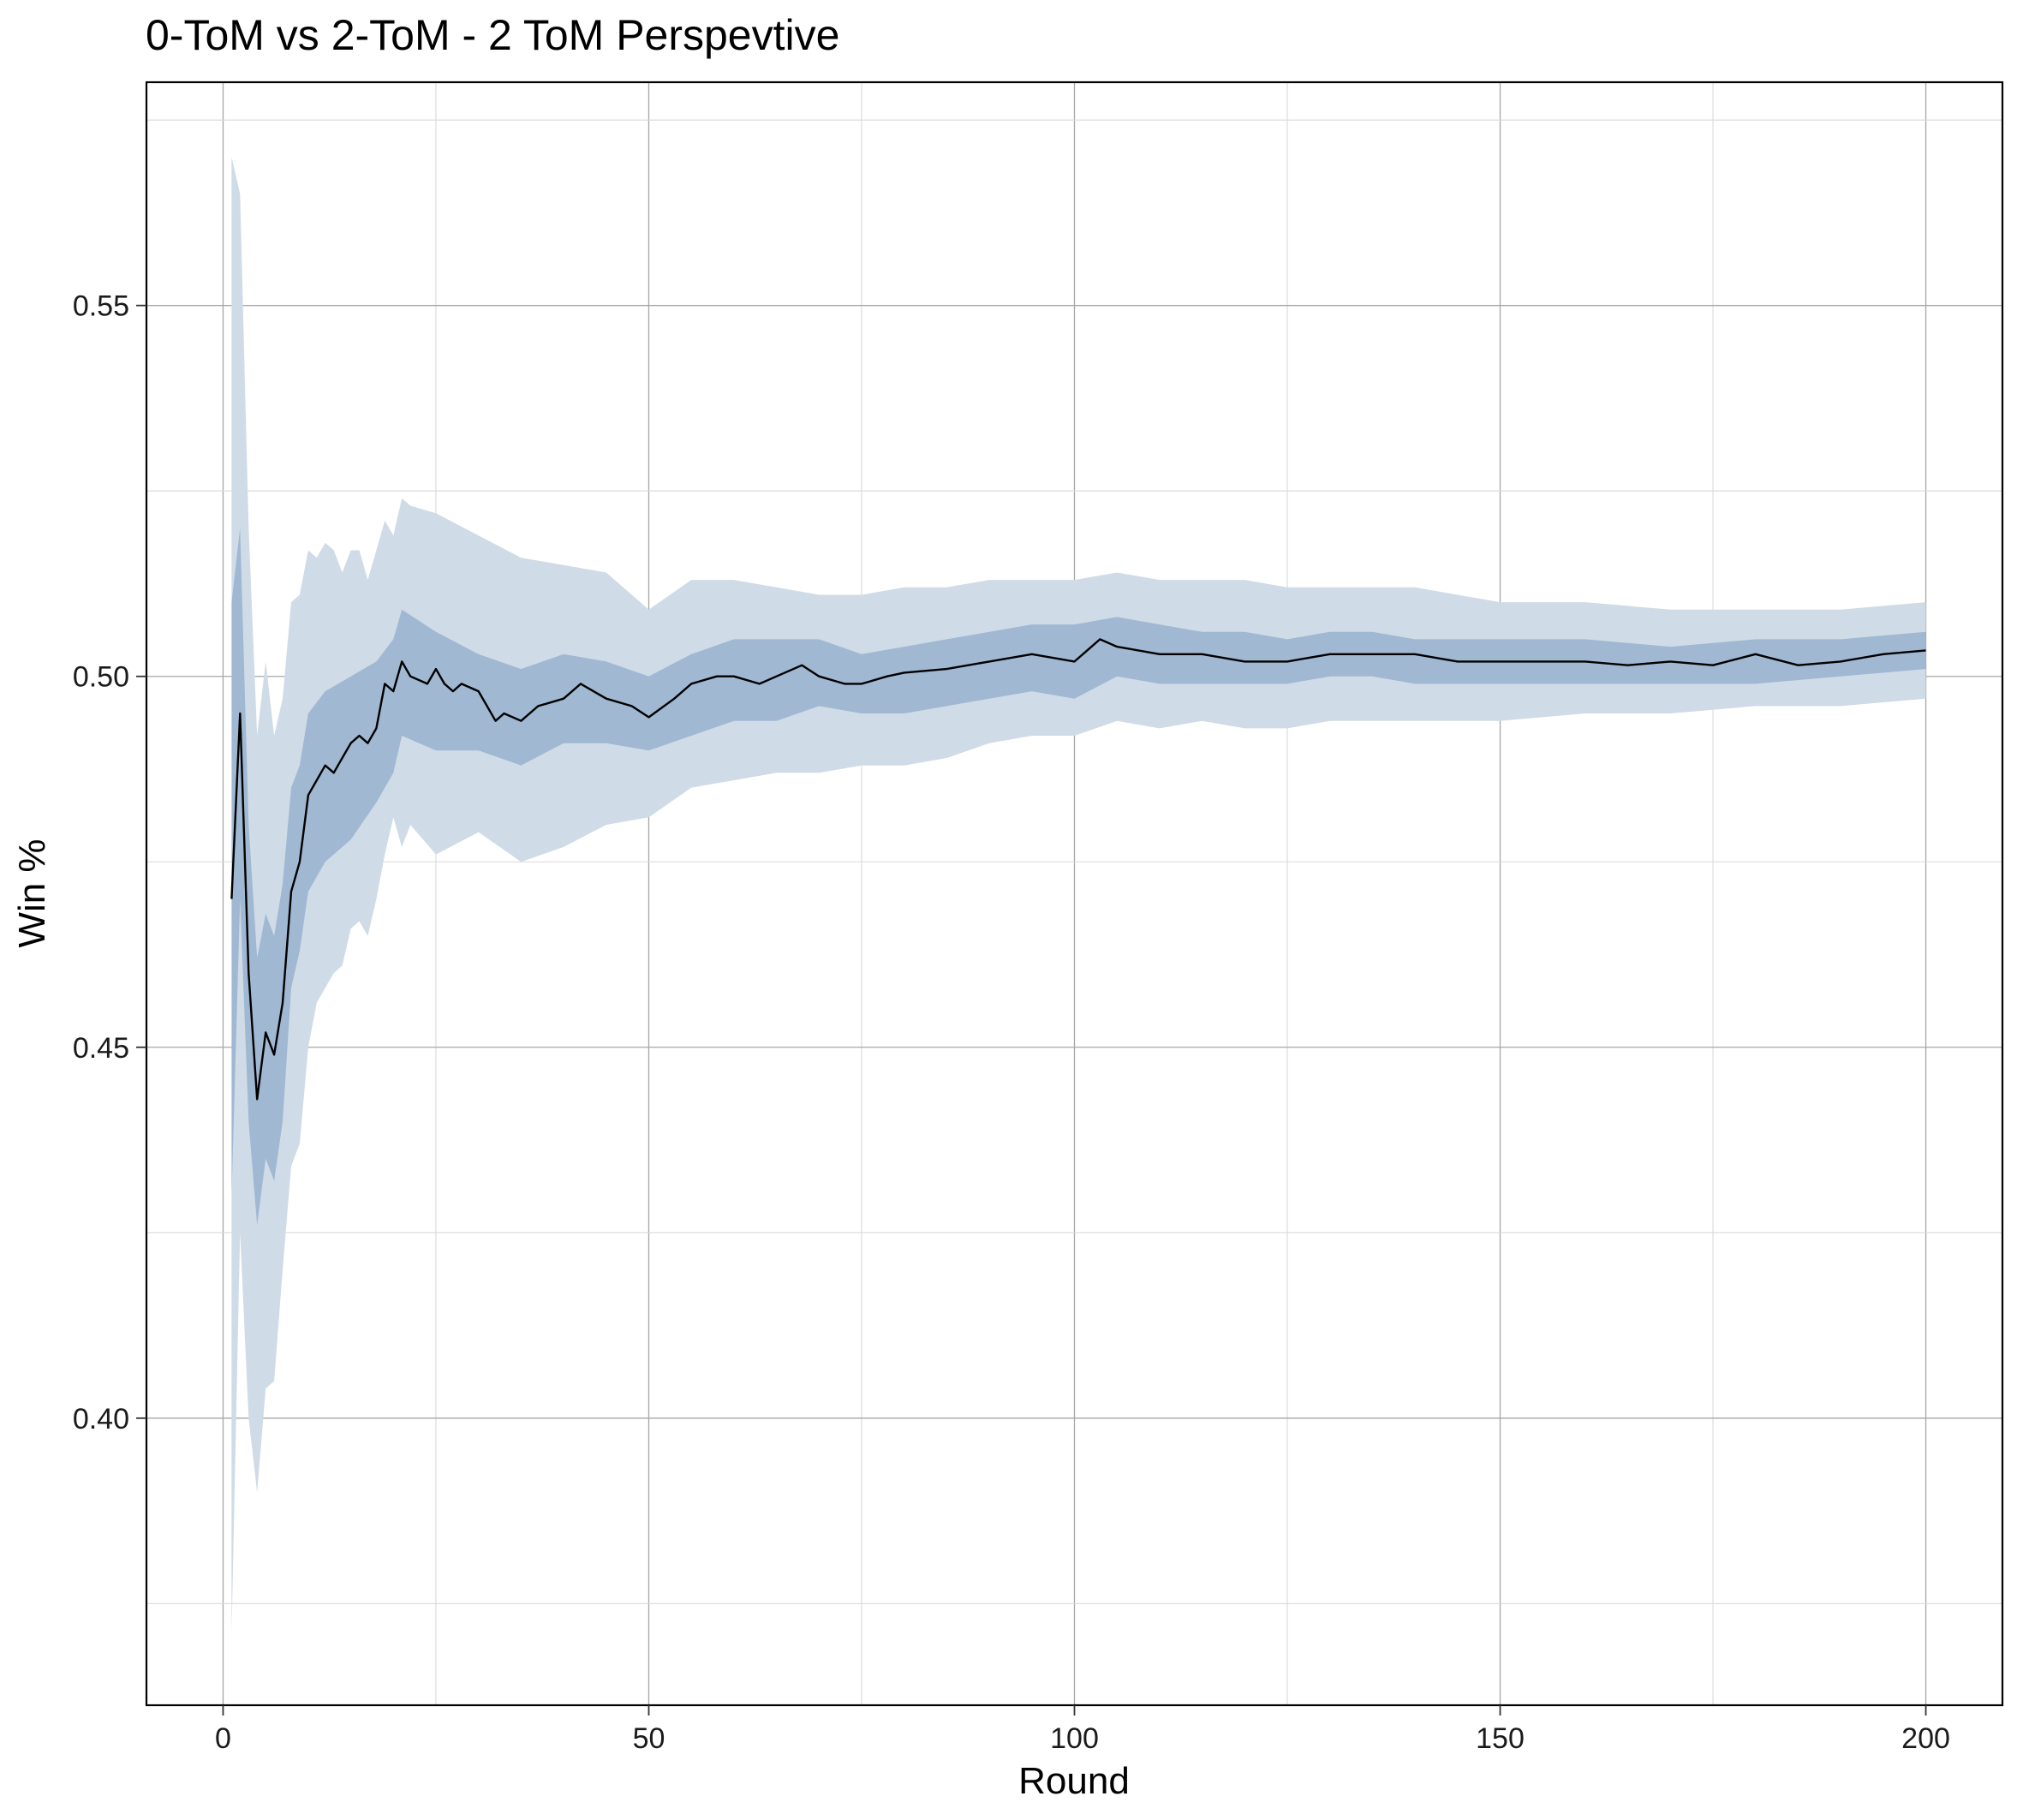  Describe the element at coordinates (1074, 1781) in the screenshot. I see `x-axis-title: Round` at that location.